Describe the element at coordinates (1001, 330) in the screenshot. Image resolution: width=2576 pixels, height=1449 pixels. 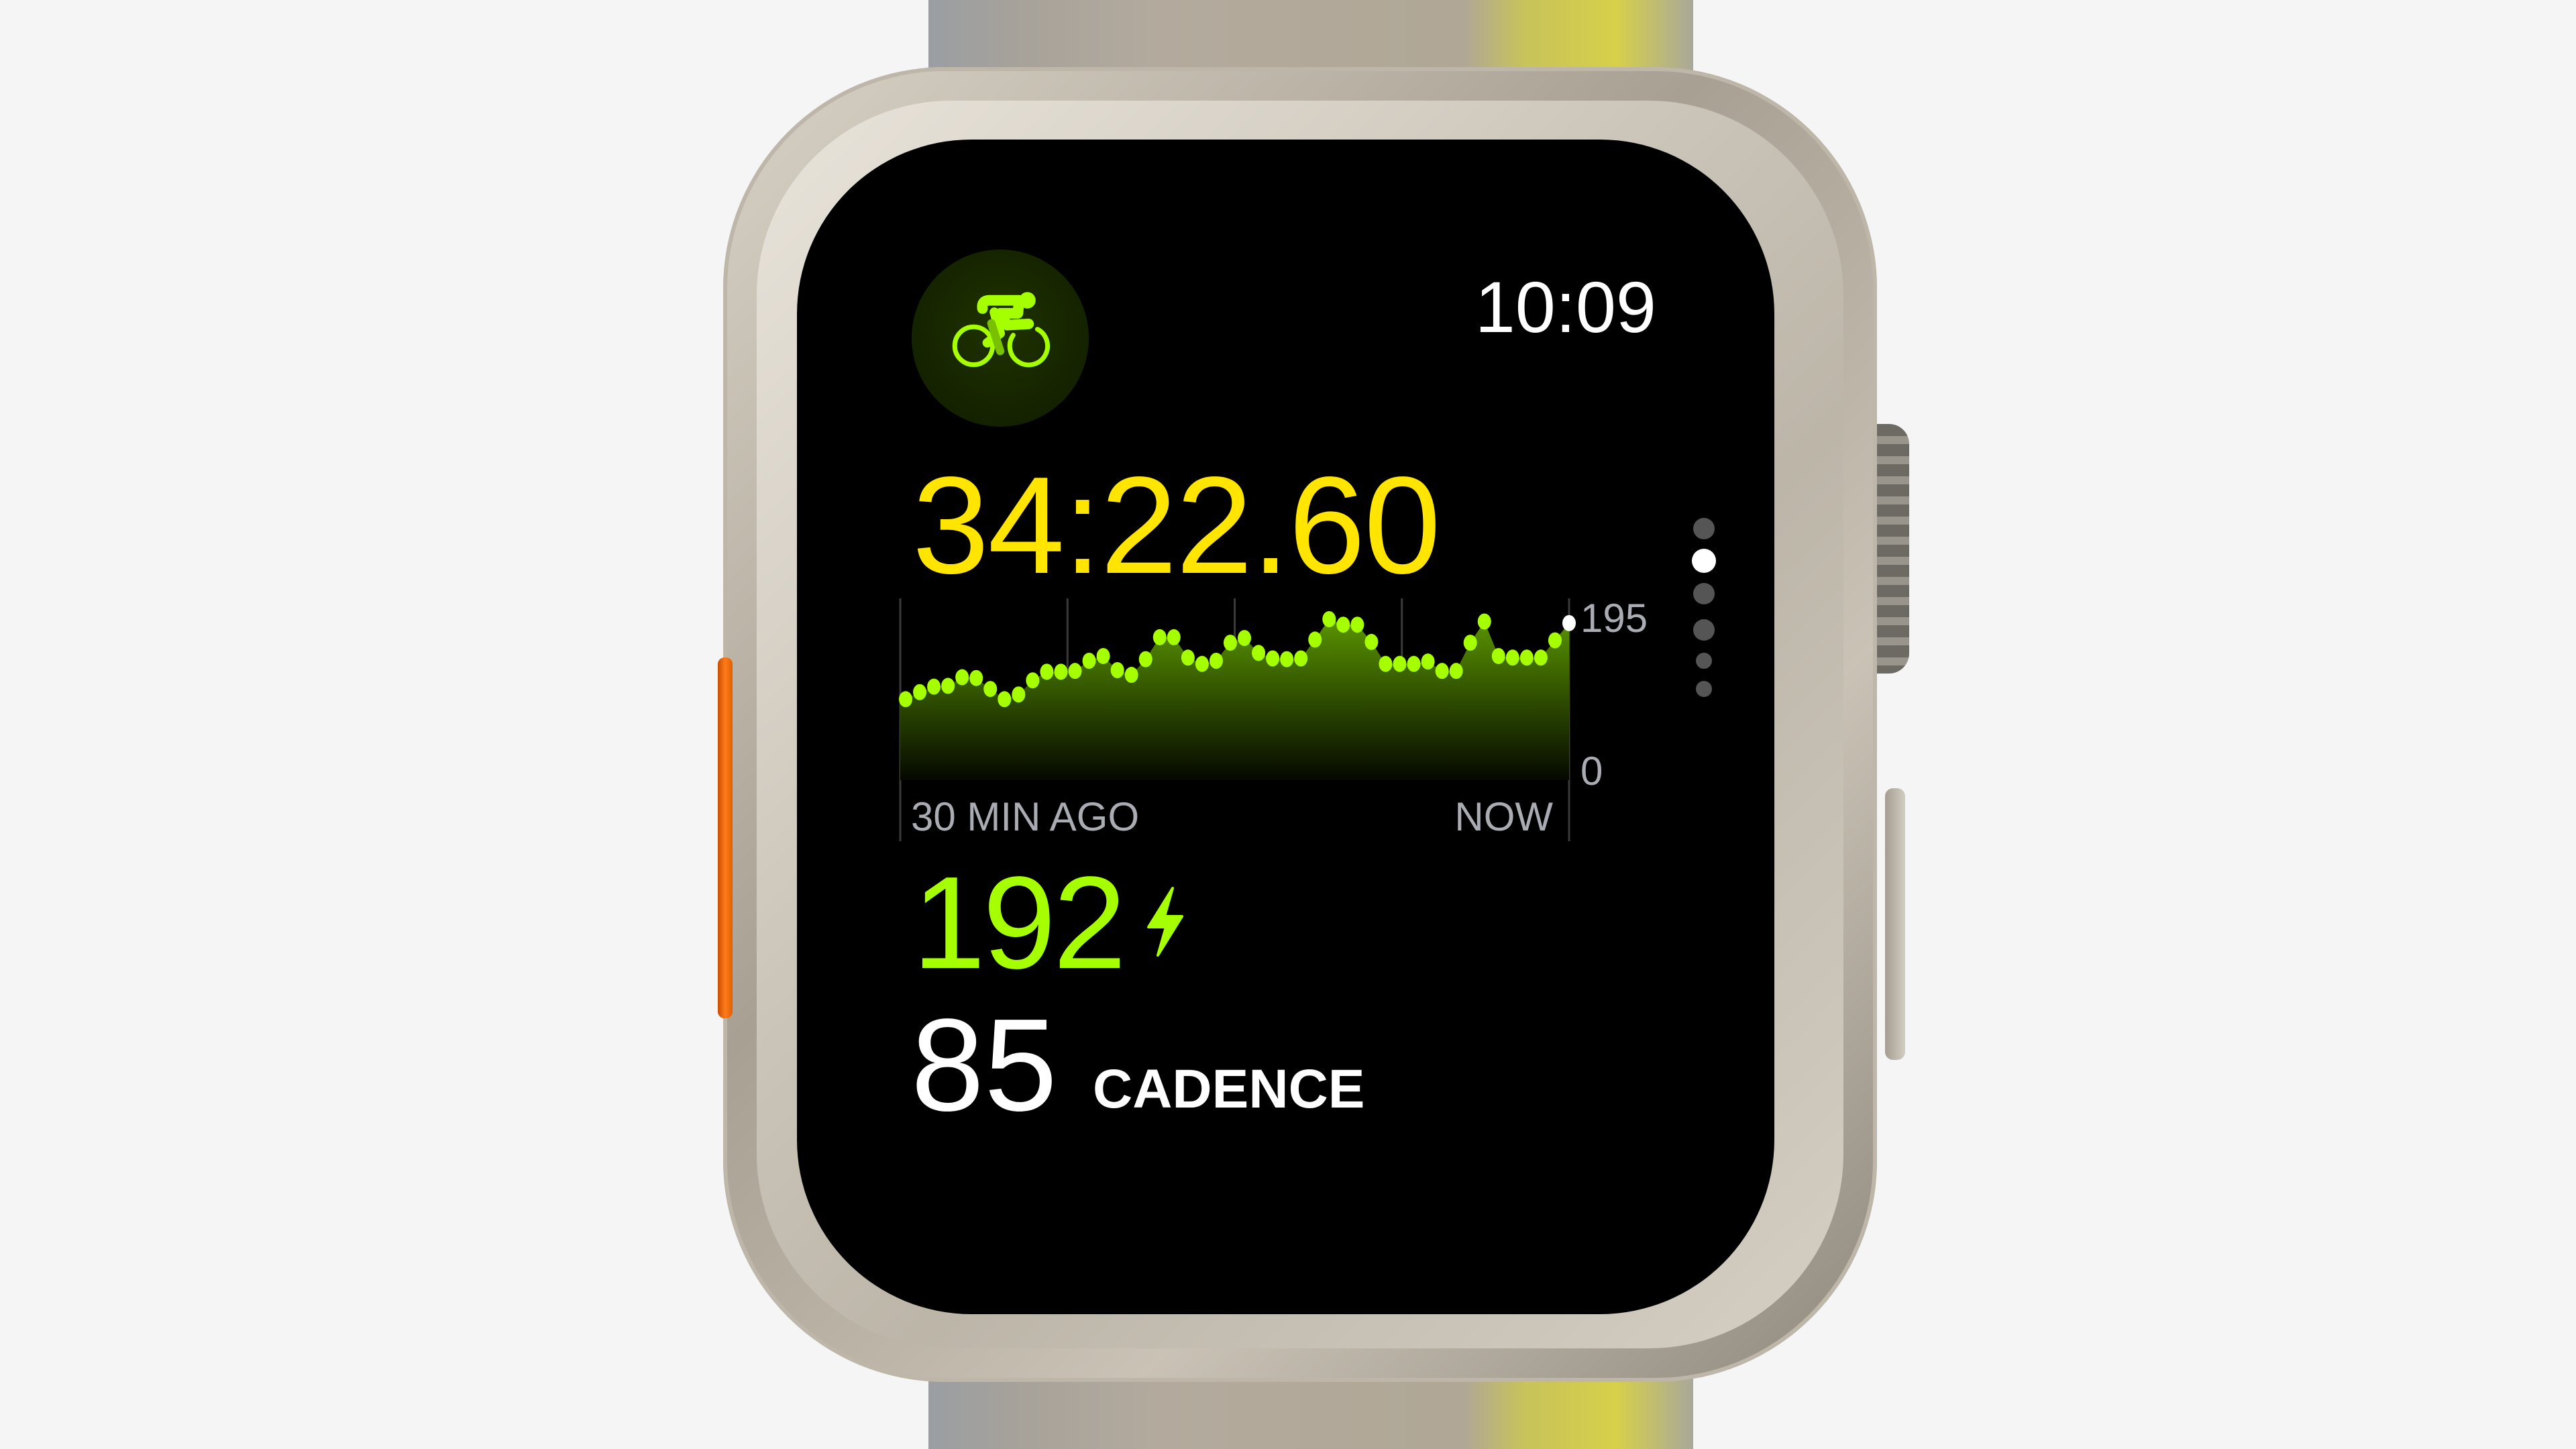
I see `cycling-icon` at that location.